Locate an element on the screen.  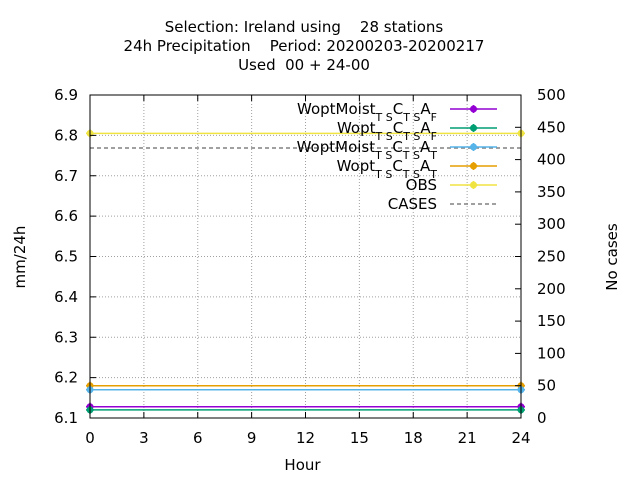
y2-tick-label: 100 is located at coordinates (551, 353).